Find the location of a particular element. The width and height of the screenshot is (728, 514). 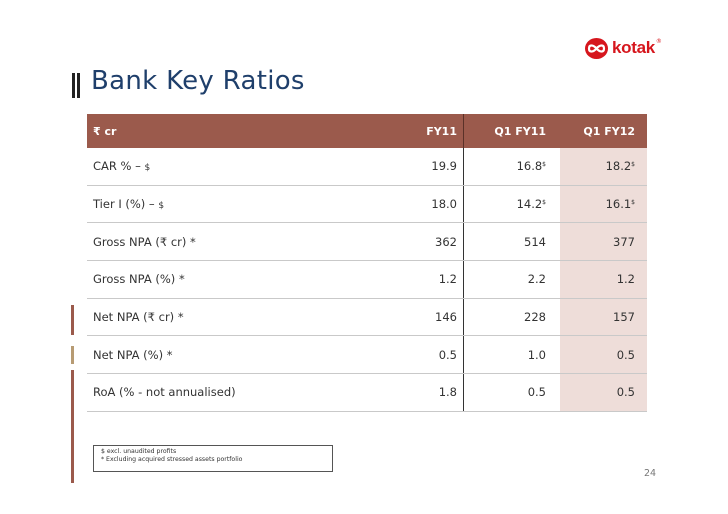

registered-mark: ® is located at coordinates (658, 41).